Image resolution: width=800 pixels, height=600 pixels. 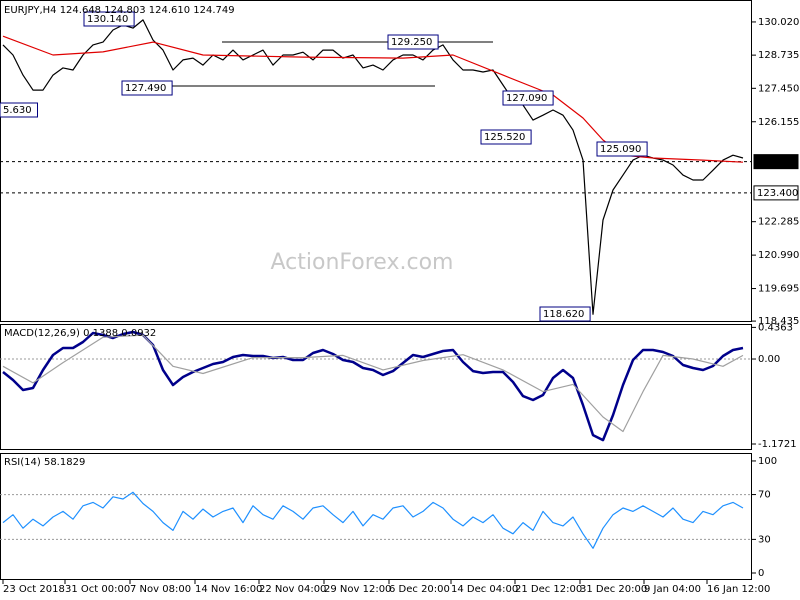 What do you see at coordinates (373, 520) in the screenshot?
I see `series-line` at bounding box center [373, 520].